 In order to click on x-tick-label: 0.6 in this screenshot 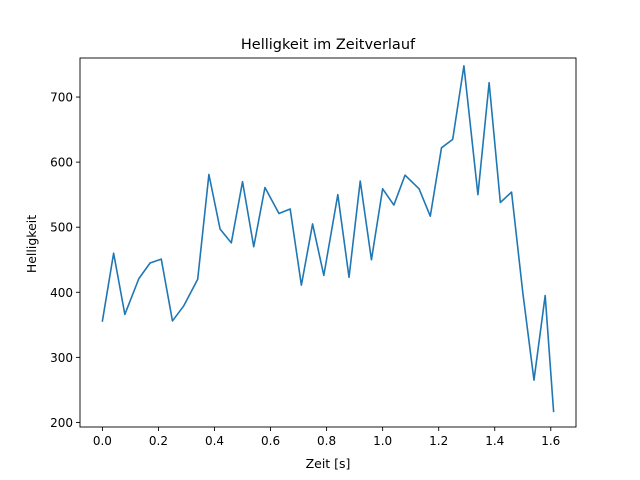, I will do `click(270, 441)`.